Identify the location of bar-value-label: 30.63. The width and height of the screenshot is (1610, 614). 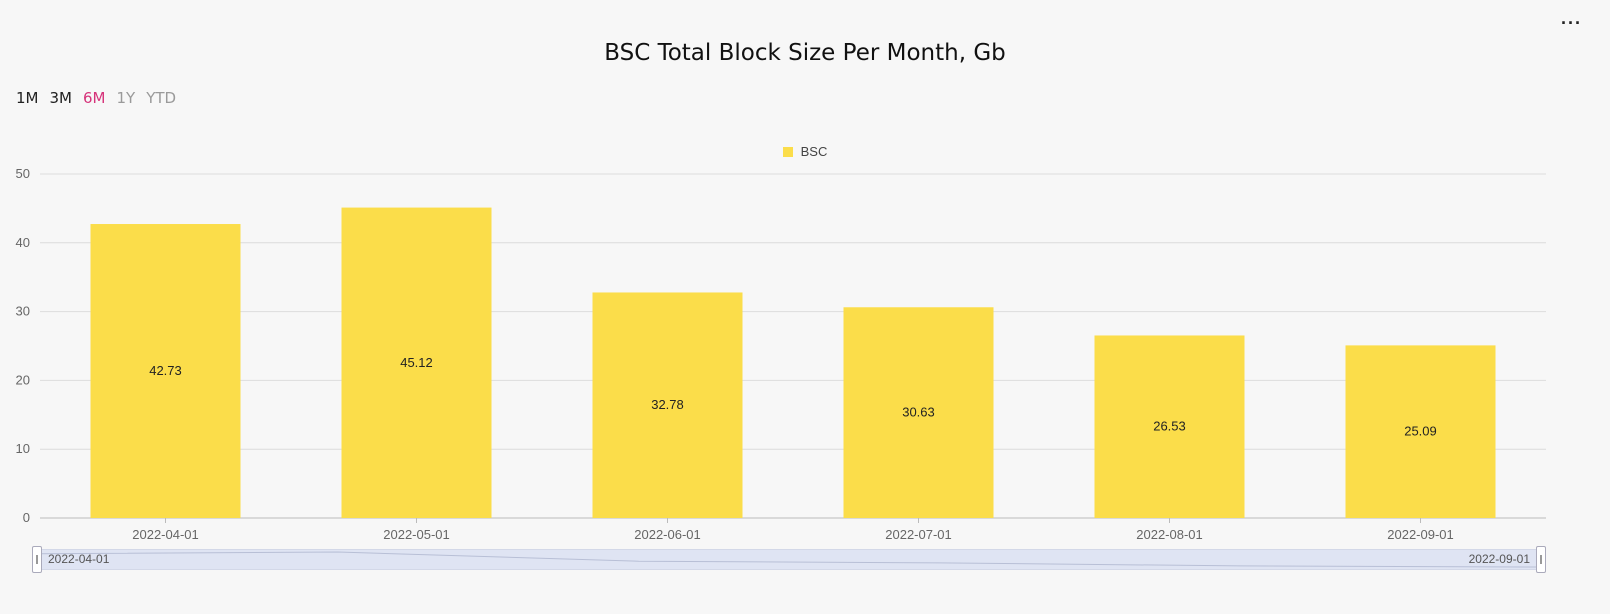
(918, 412).